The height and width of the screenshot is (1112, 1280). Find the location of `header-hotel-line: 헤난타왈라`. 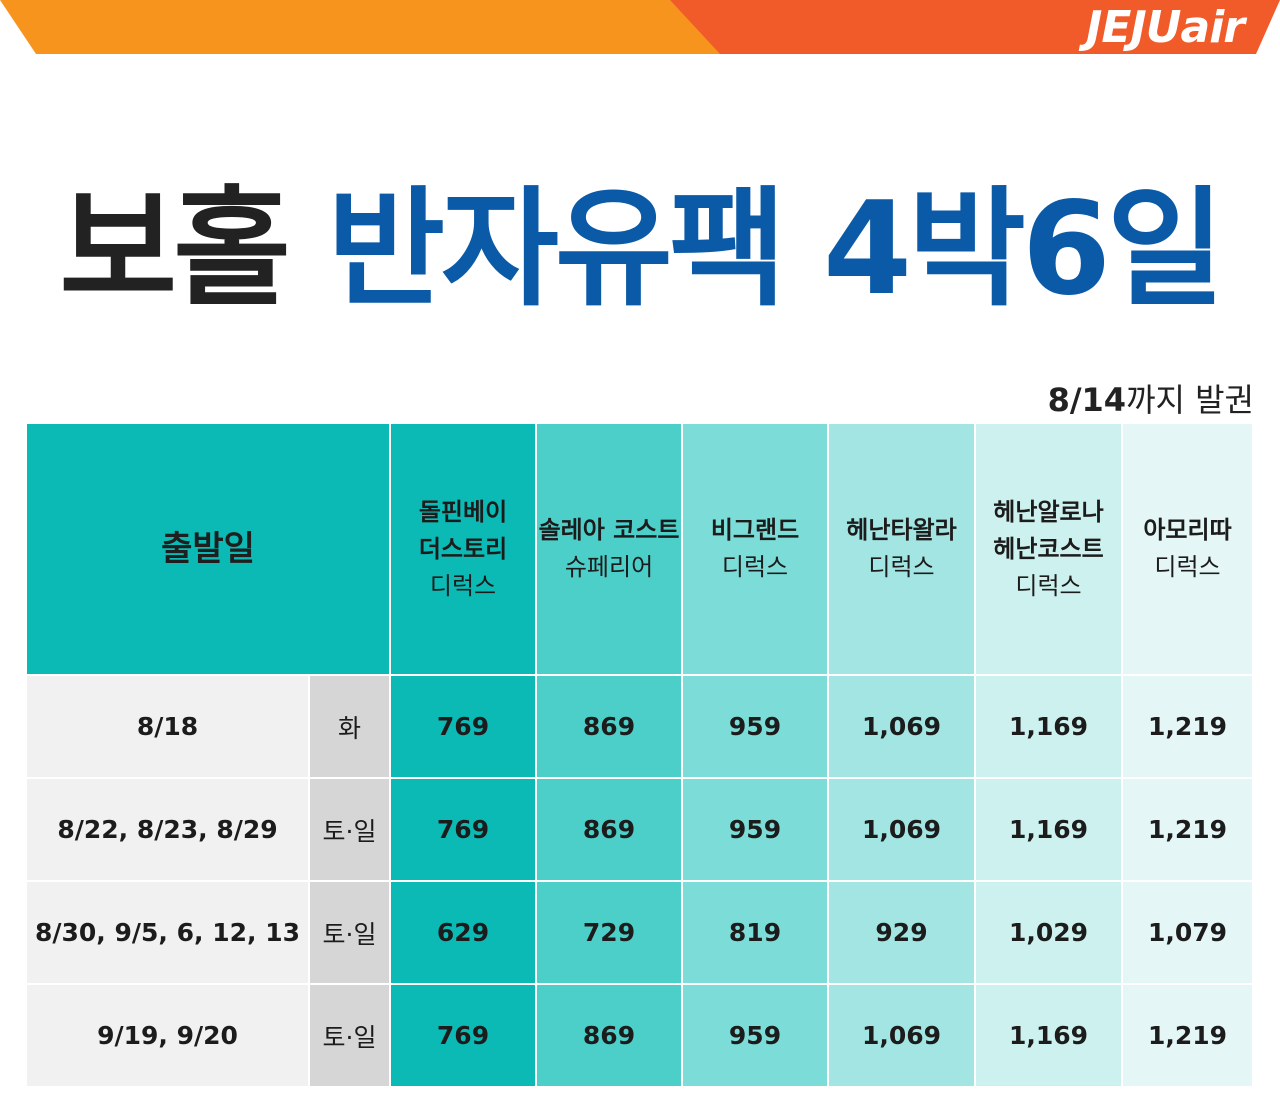

header-hotel-line: 헤난타왈라 is located at coordinates (901, 530).